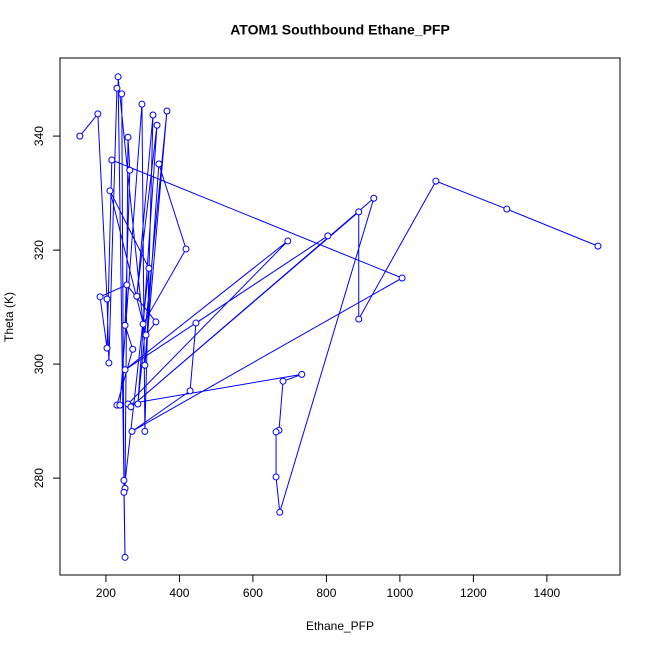  What do you see at coordinates (106, 593) in the screenshot?
I see `x-tick-label: 200` at bounding box center [106, 593].